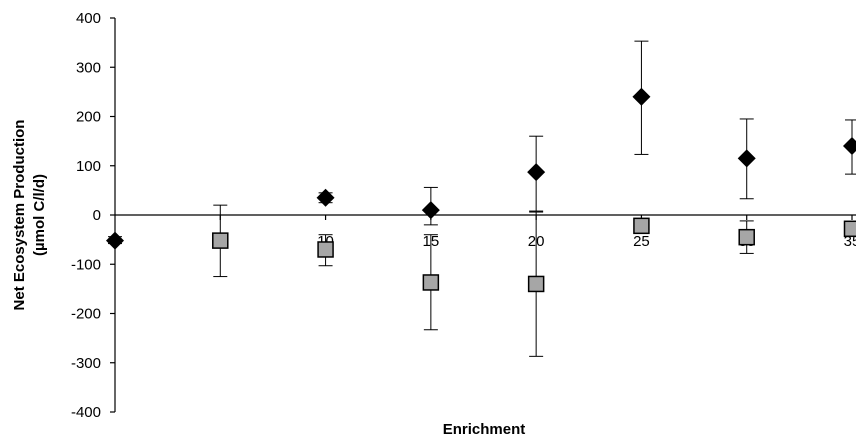 The height and width of the screenshot is (438, 856). What do you see at coordinates (850, 241) in the screenshot?
I see `x-tick-label: 35` at bounding box center [850, 241].